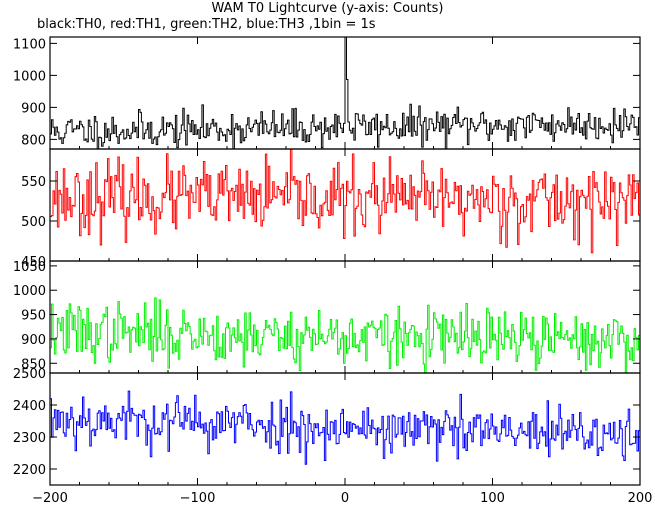 This screenshot has width=655, height=505. What do you see at coordinates (345, 427) in the screenshot?
I see `series-line-th3` at bounding box center [345, 427].